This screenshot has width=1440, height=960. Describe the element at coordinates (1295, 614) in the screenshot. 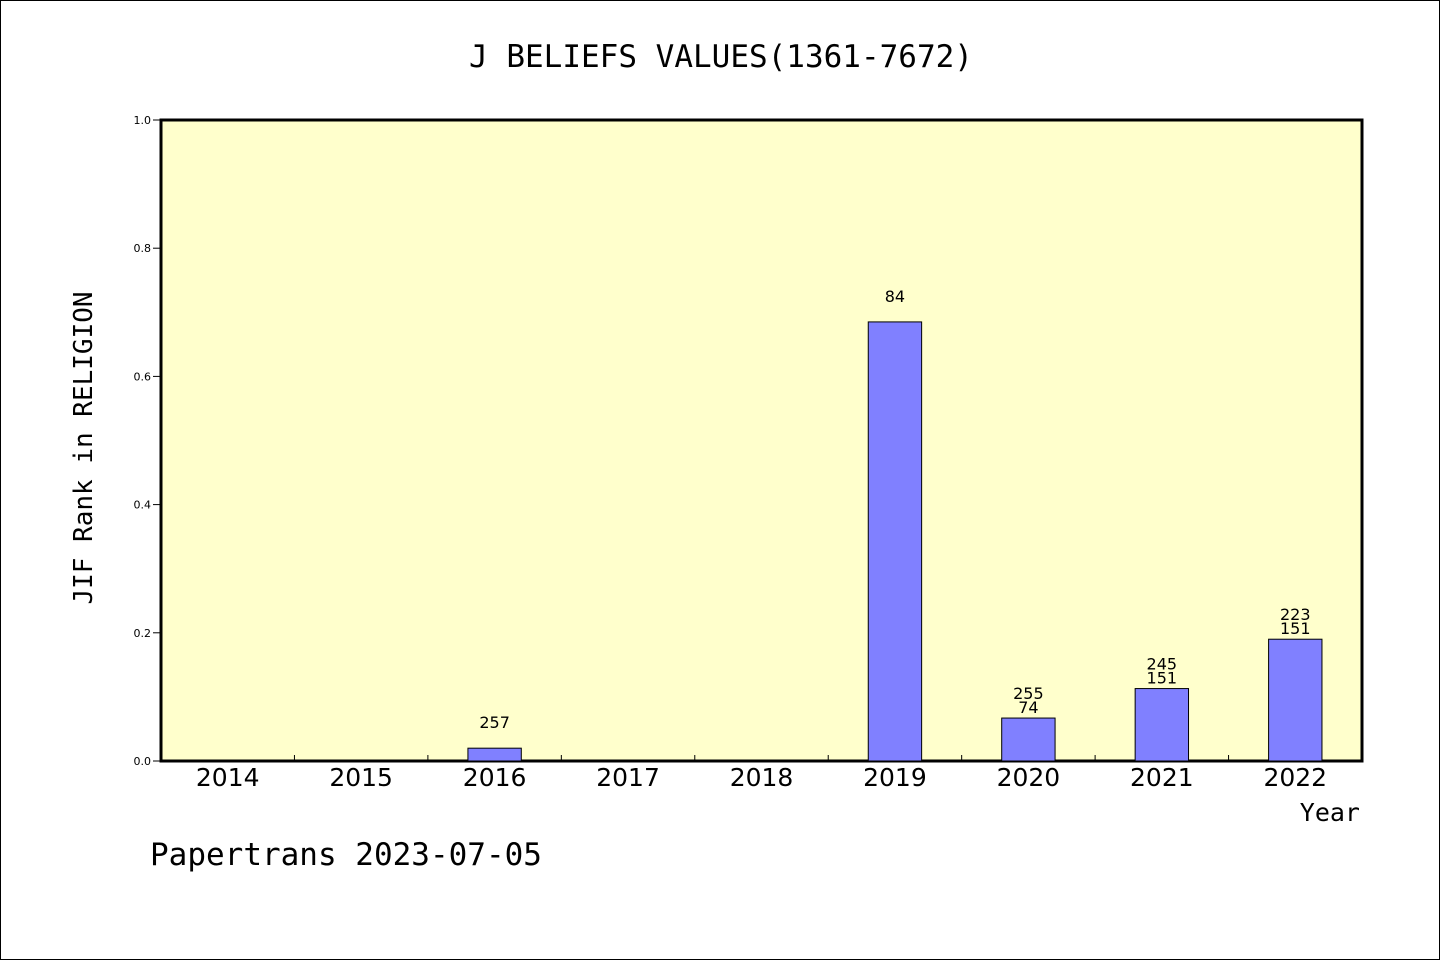

I see `bar-data-label: 223` at that location.